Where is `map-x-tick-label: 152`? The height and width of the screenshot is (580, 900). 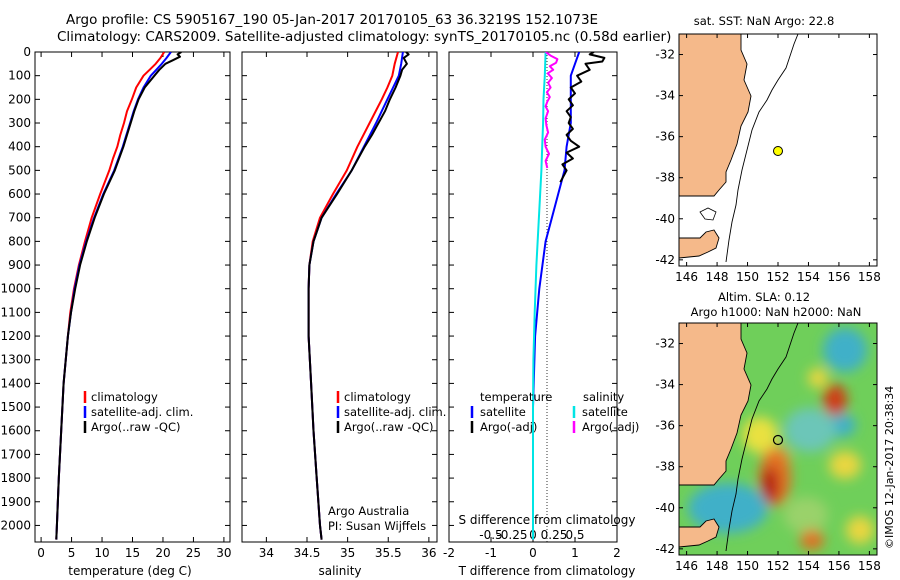 map-x-tick-label: 152 is located at coordinates (778, 566).